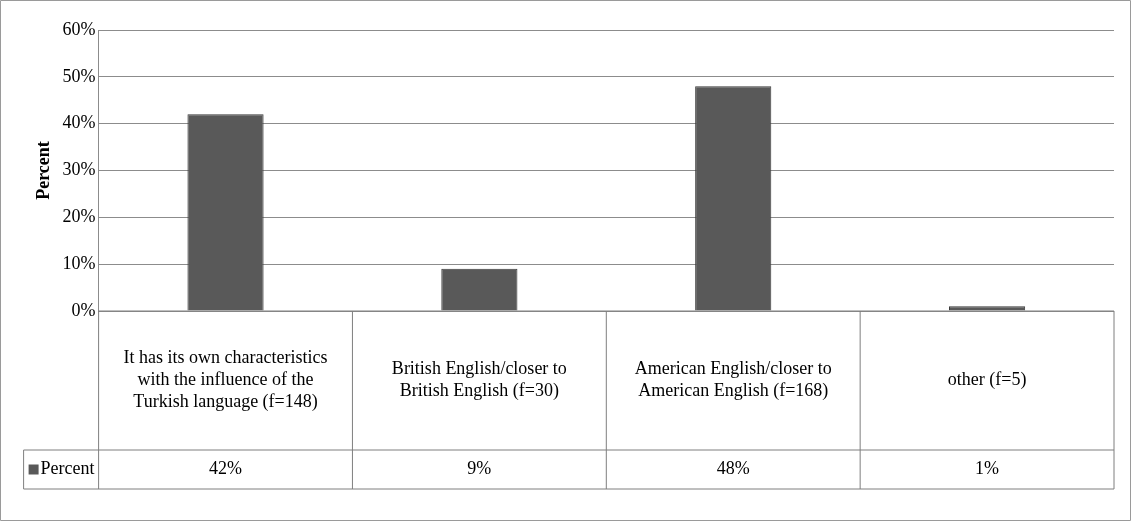 This screenshot has height=521, width=1131. Describe the element at coordinates (67, 468) in the screenshot. I see `legend-label: Percent` at that location.